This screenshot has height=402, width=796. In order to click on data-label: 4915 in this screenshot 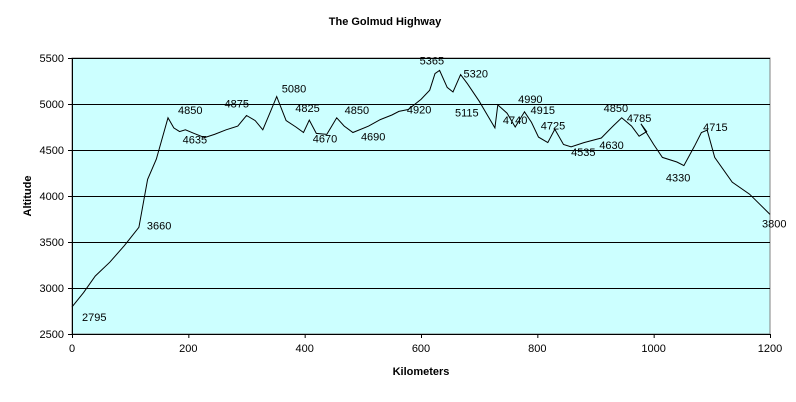, I will do `click(543, 111)`.